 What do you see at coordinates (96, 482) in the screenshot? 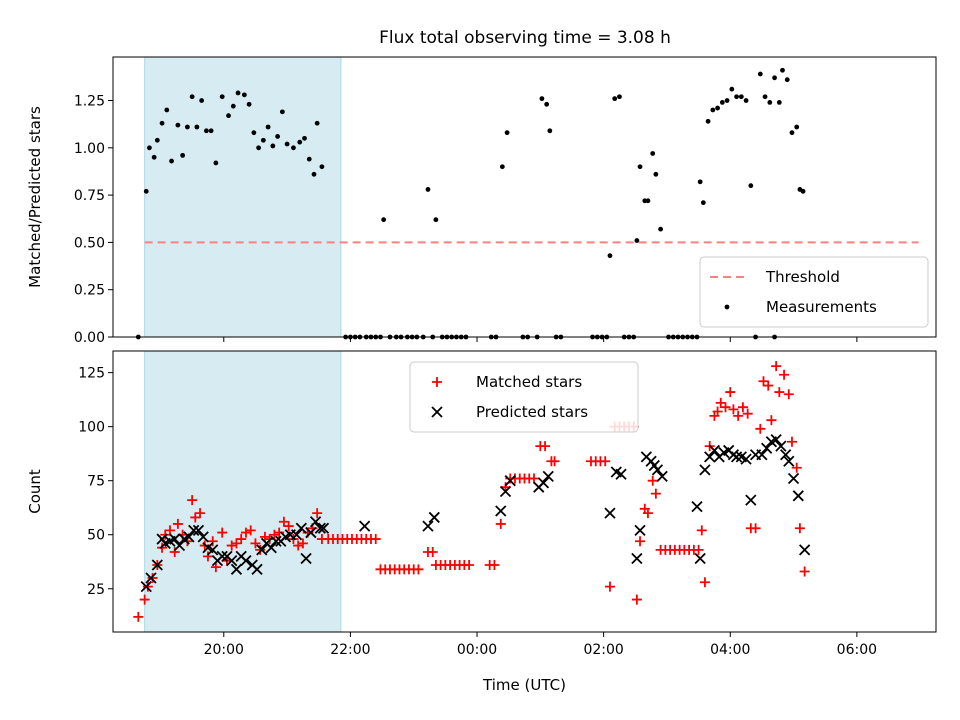
I see `y-tick-label: 75` at bounding box center [96, 482].